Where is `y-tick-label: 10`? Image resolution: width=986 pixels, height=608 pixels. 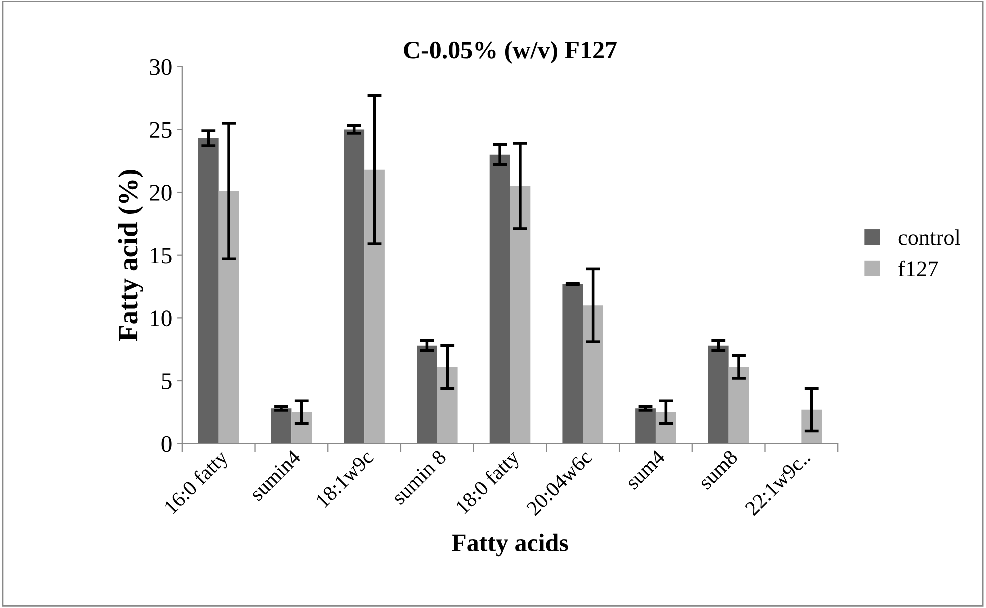
y-tick-label: 10 is located at coordinates (161, 318).